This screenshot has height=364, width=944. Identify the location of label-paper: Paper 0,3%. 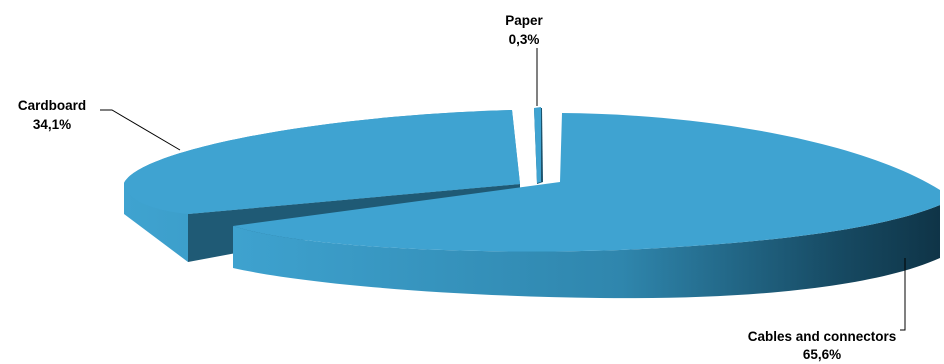
(524, 30).